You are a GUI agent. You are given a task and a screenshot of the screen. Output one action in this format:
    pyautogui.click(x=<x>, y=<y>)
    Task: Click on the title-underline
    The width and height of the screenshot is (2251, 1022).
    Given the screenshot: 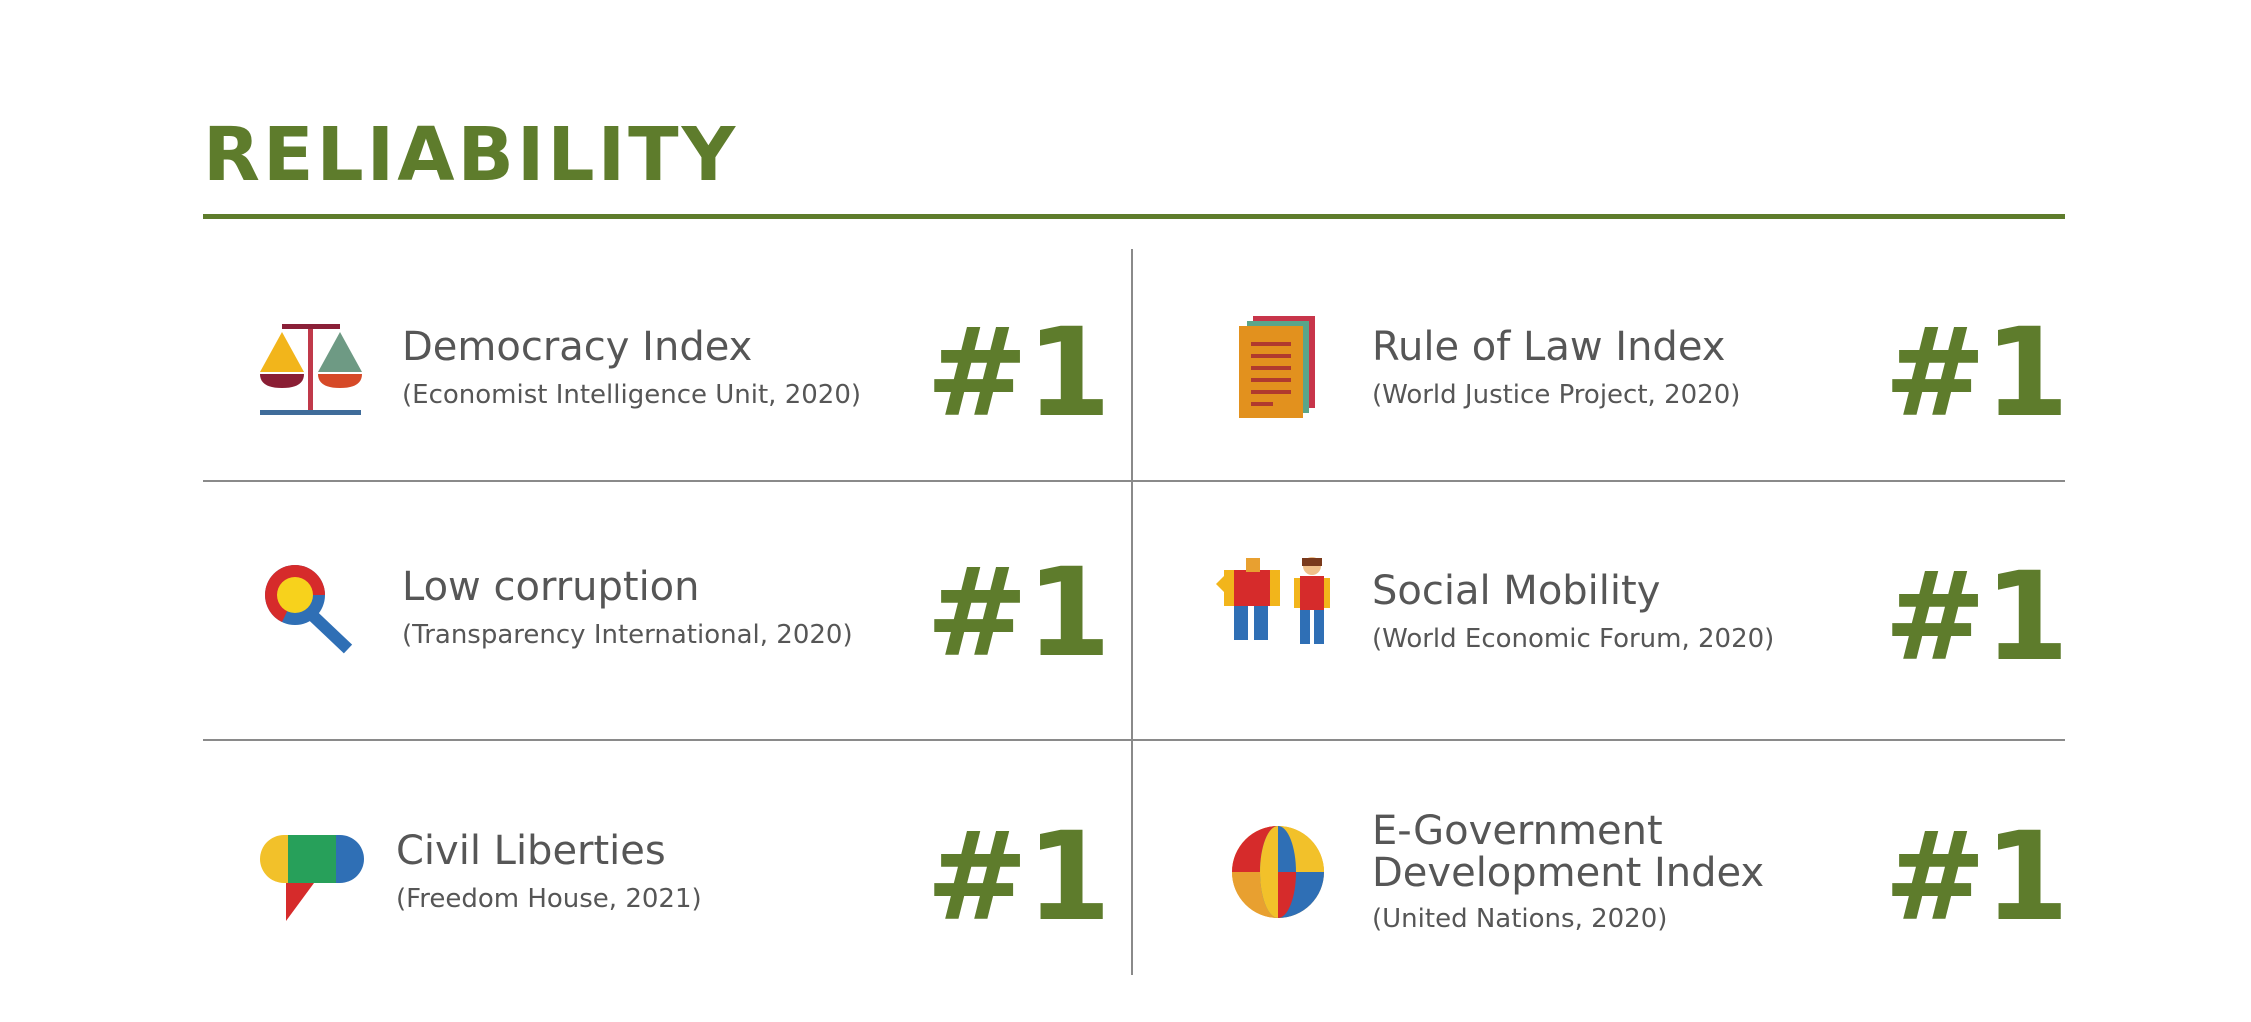 What is the action you would take?
    pyautogui.click(x=1134, y=216)
    